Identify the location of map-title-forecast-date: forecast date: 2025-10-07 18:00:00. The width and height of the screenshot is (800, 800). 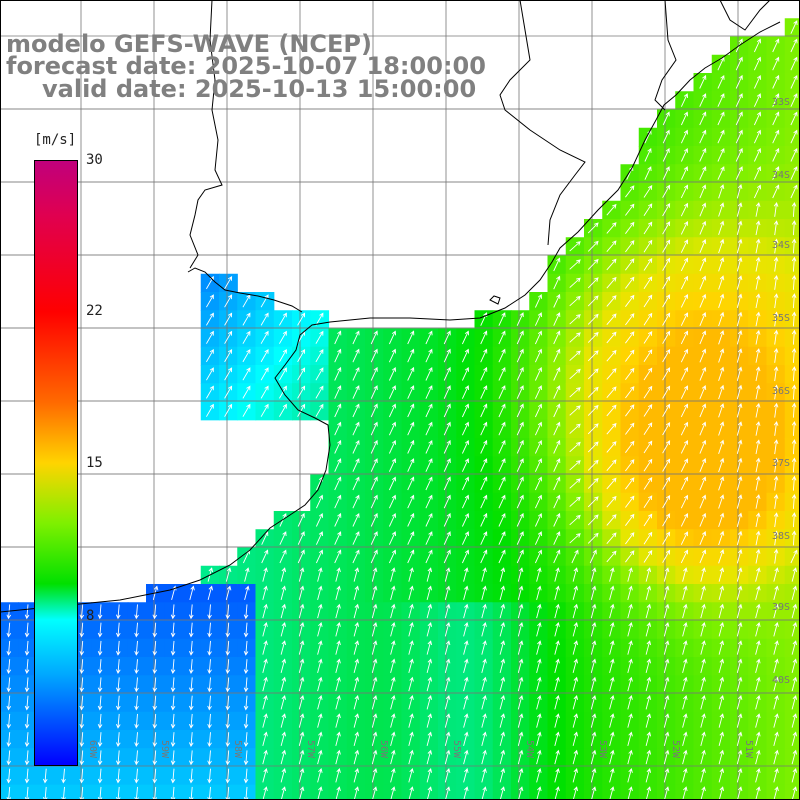
(246, 66).